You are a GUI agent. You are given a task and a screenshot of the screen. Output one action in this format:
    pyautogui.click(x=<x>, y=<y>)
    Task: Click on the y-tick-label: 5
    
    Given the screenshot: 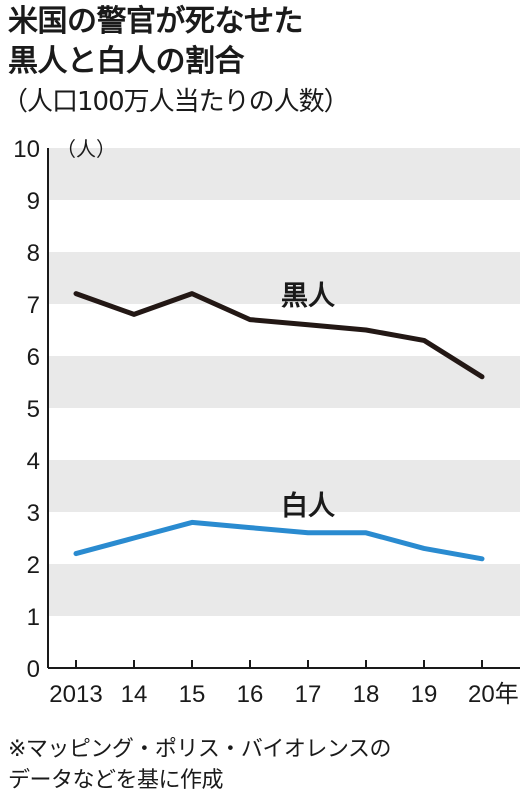 What is the action you would take?
    pyautogui.click(x=33, y=409)
    